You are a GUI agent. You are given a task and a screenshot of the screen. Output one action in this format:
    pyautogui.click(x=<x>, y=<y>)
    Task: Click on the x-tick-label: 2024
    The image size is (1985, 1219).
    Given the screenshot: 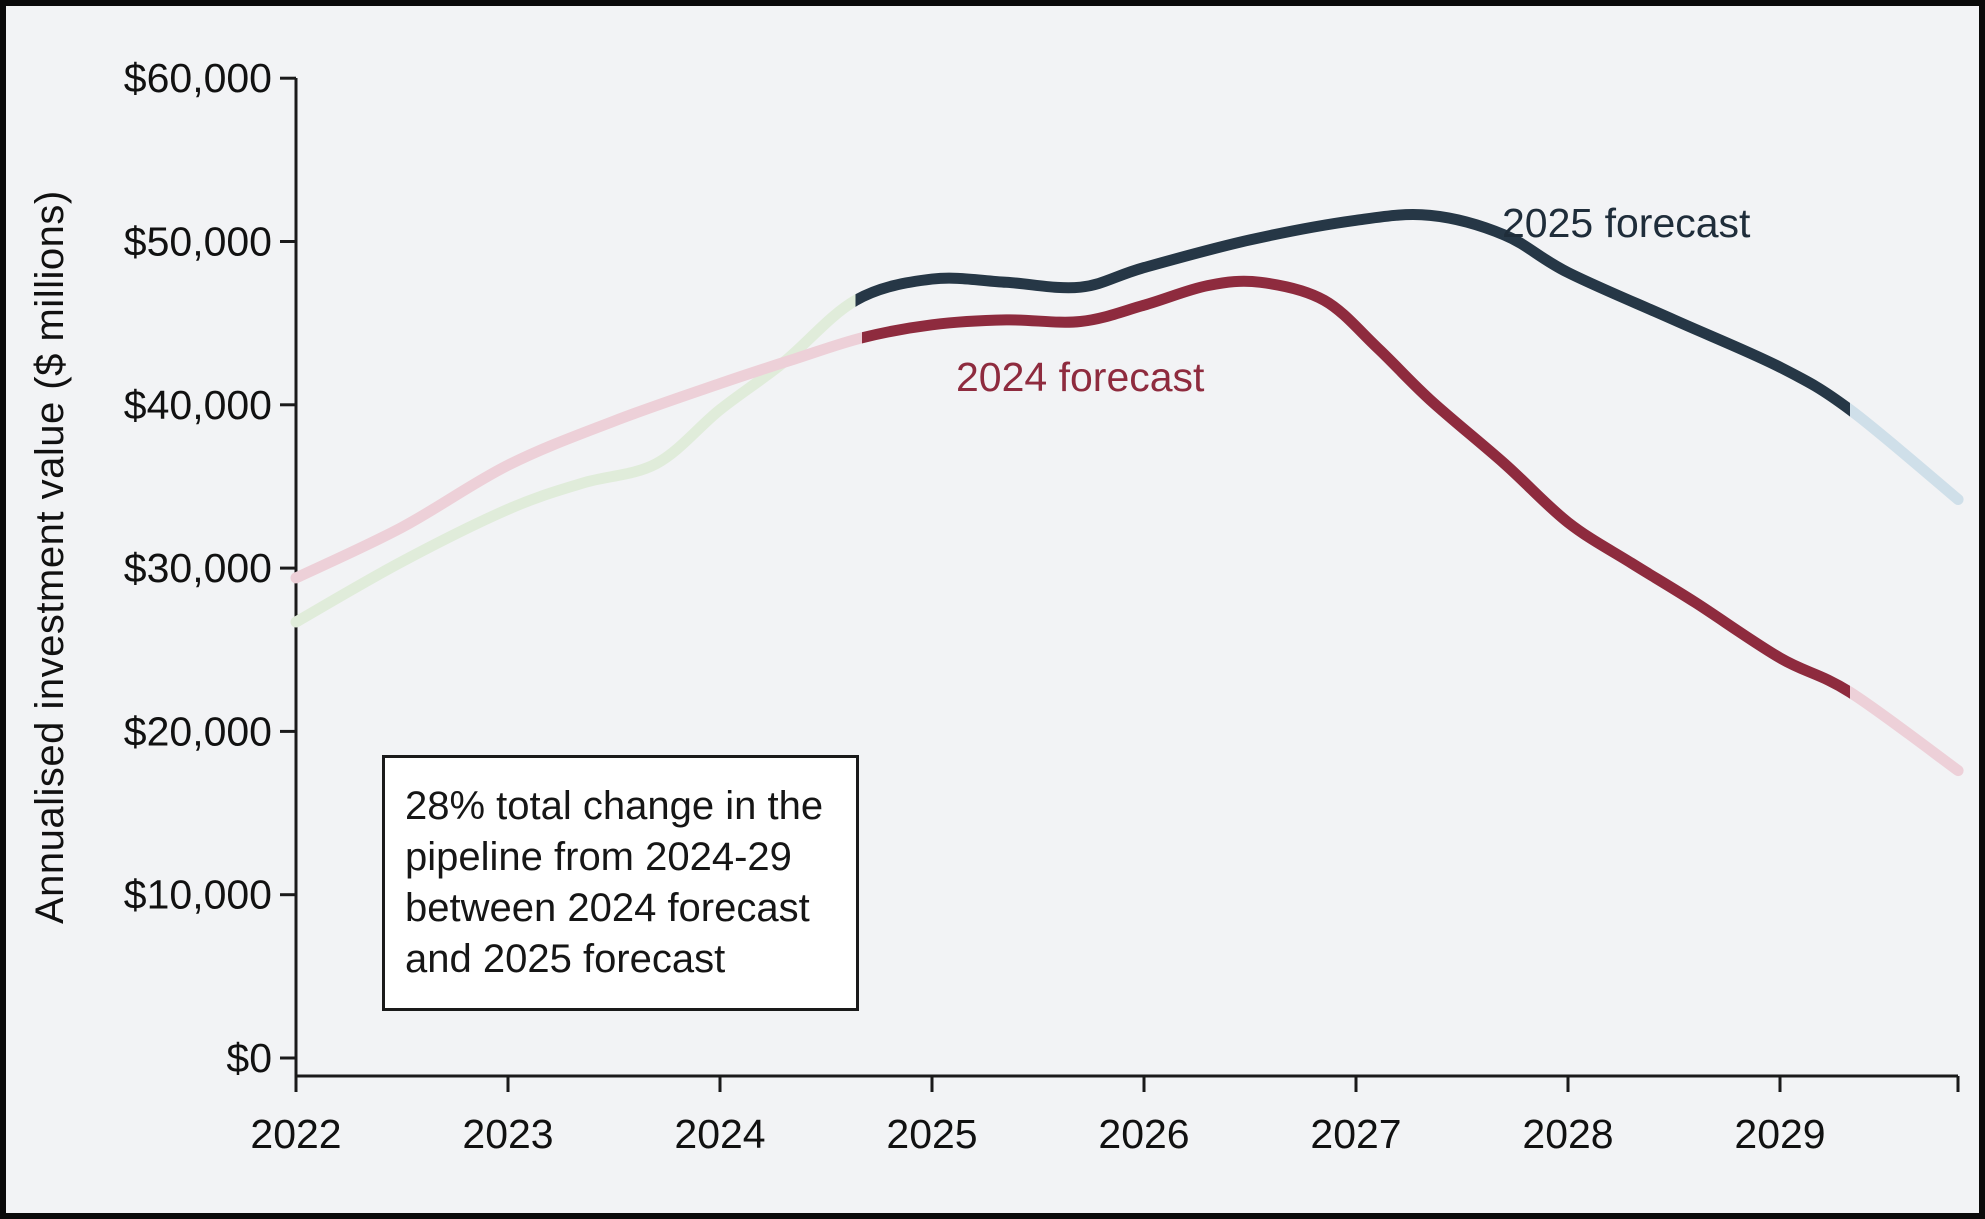 What is the action you would take?
    pyautogui.click(x=719, y=1134)
    